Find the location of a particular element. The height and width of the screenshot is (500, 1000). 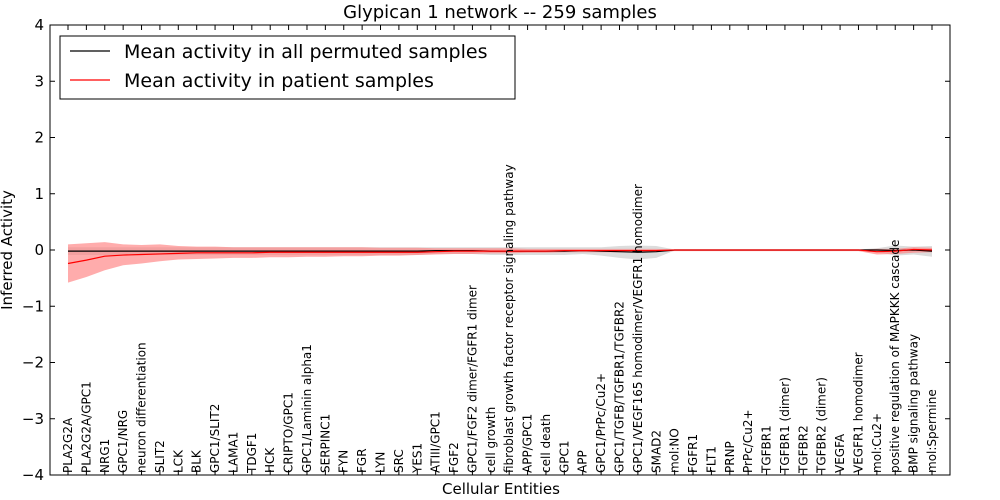

x-tick-label: FYN is located at coordinates (344, 461).